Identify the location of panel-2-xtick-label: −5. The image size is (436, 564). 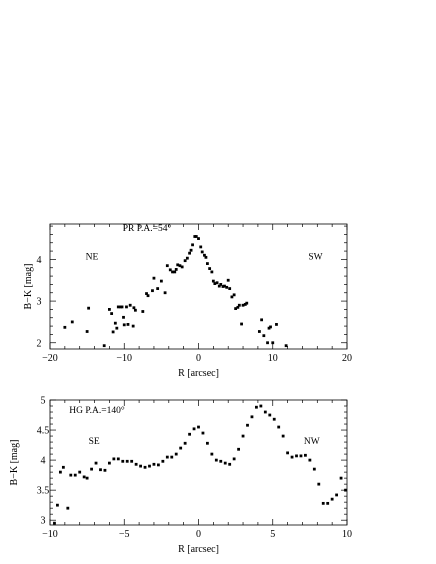
(124, 534).